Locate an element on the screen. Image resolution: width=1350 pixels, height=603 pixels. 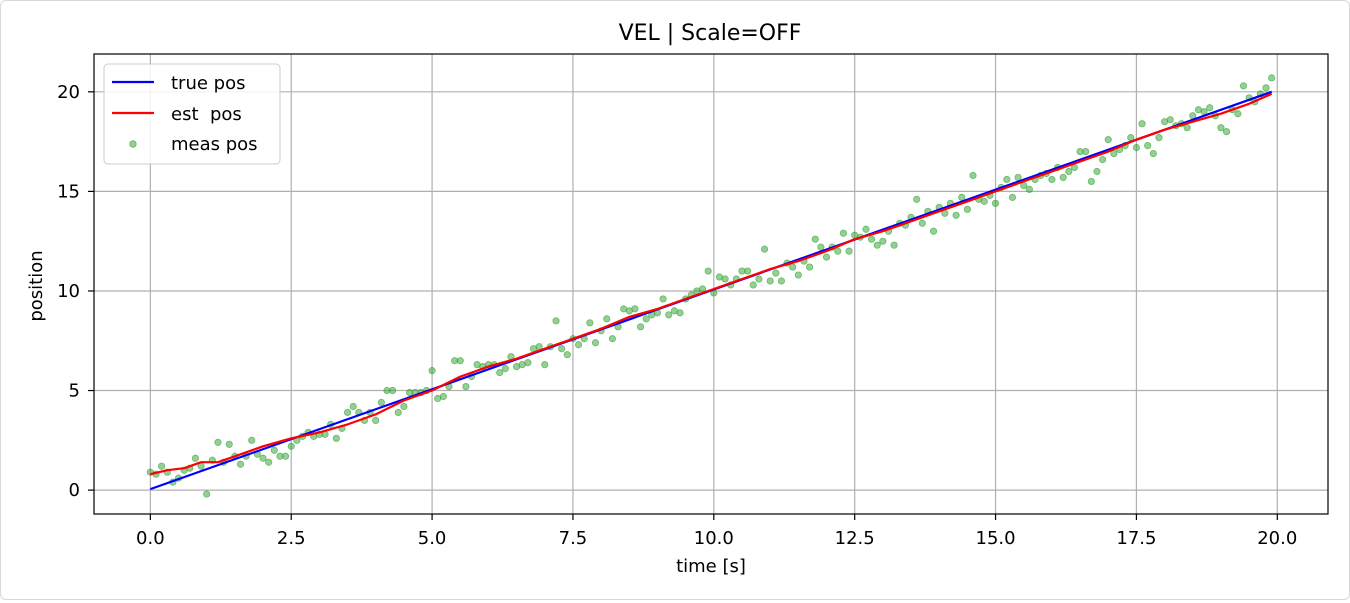
x-tick-label: 15.0 is located at coordinates (996, 538).